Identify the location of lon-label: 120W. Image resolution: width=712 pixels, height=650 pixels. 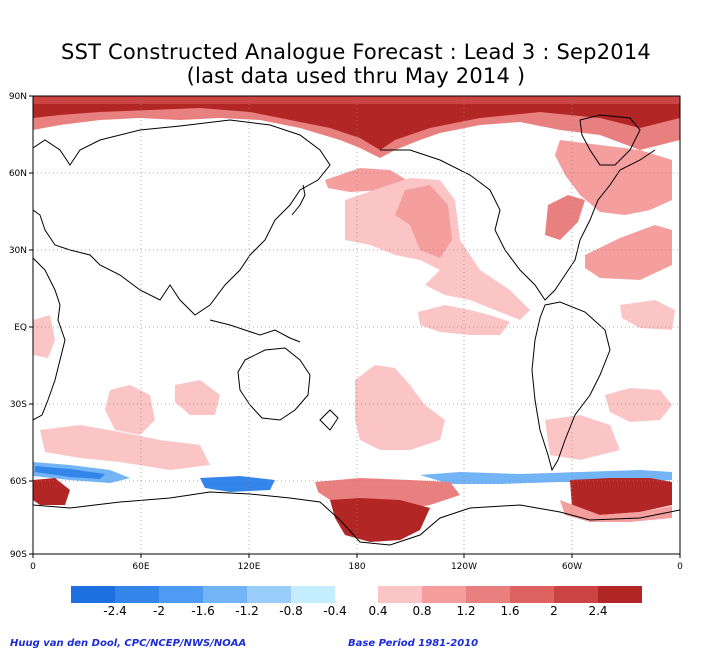
(464, 567).